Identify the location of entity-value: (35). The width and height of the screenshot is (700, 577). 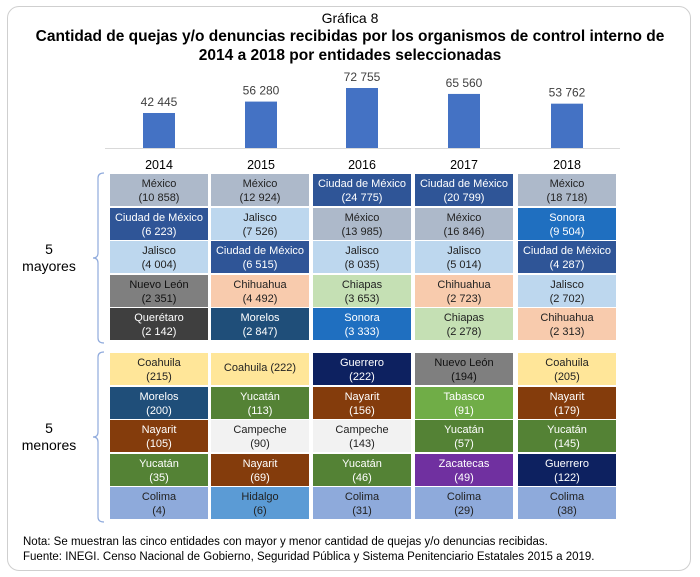
(159, 477).